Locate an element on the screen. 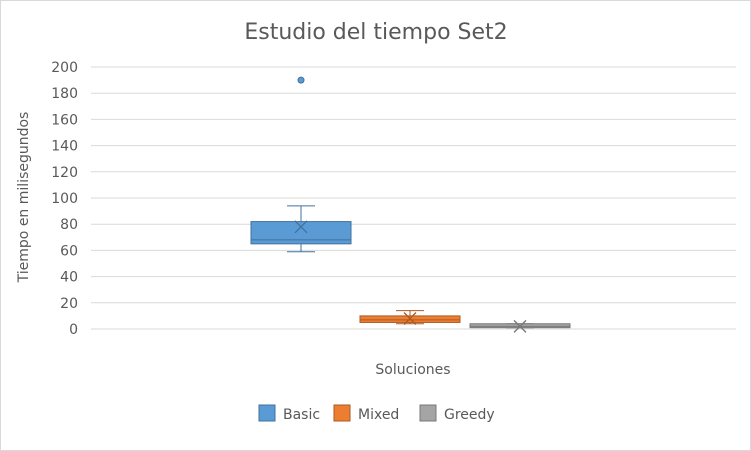  y-tick-label: 180 is located at coordinates (64, 94).